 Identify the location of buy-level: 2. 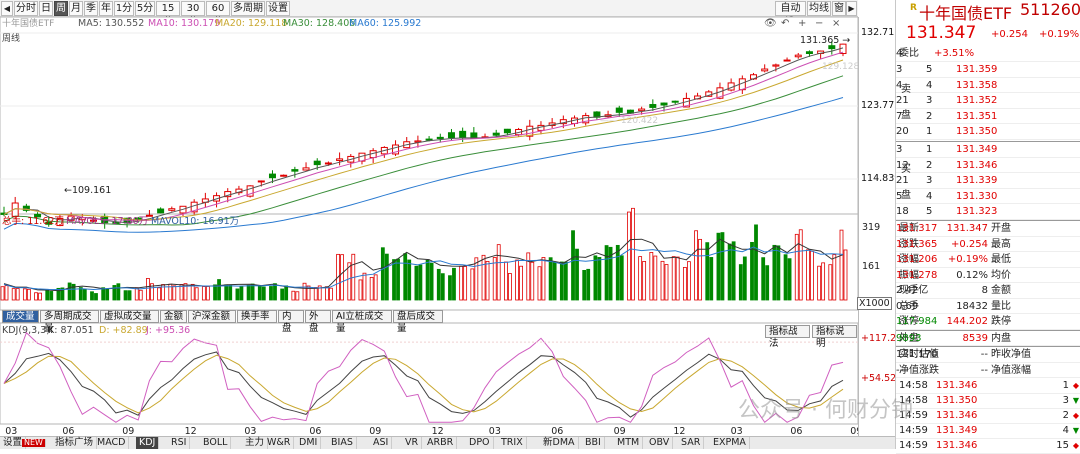
(929, 165).